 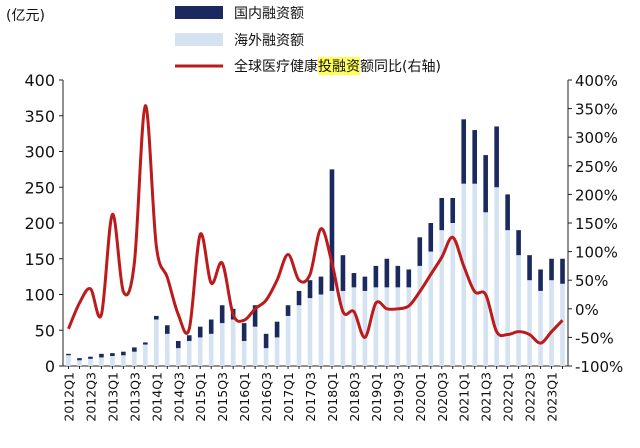 I want to click on right-axis-tick-label: 150%, so click(x=596, y=224).